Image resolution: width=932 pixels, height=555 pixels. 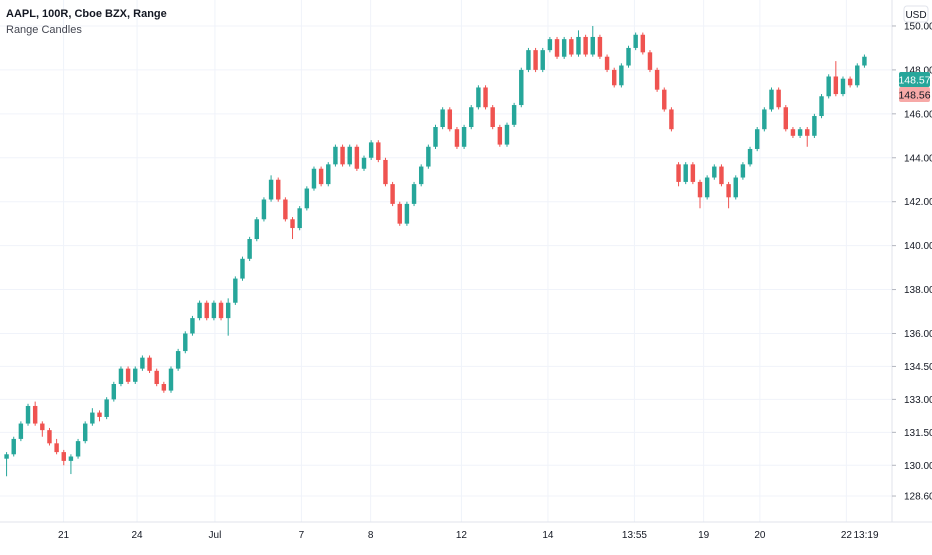 I want to click on symbol-title: AAPL, 100R, Cboe BZX, Range, so click(x=86, y=14).